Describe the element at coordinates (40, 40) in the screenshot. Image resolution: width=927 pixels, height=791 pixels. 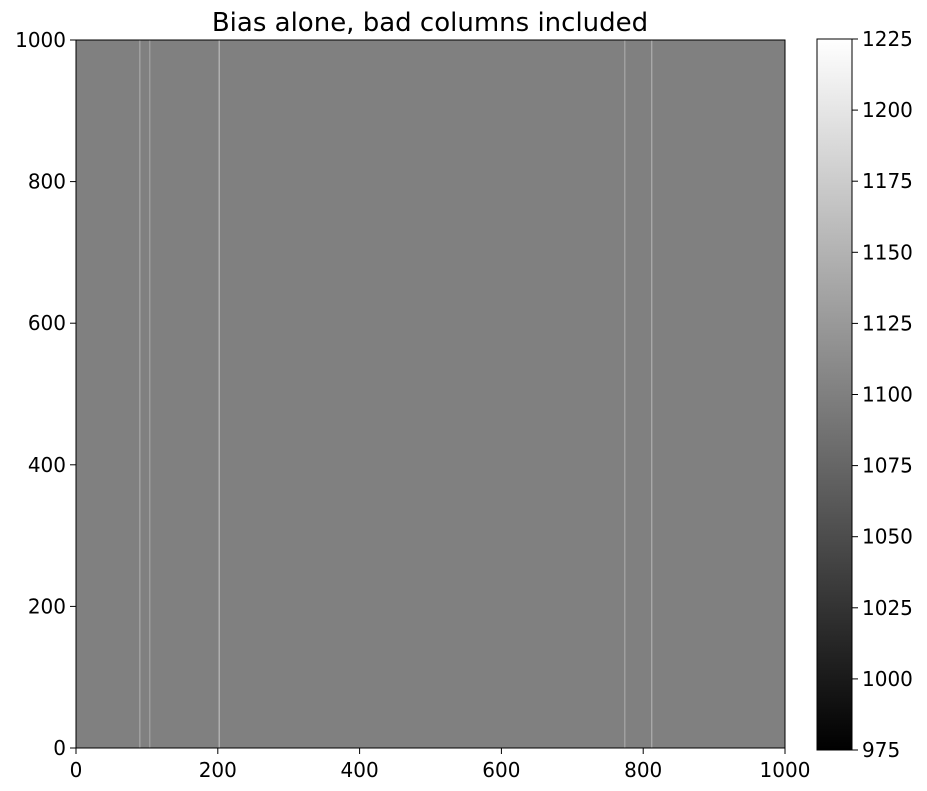
I see `y-tick-label-5: 1000` at that location.